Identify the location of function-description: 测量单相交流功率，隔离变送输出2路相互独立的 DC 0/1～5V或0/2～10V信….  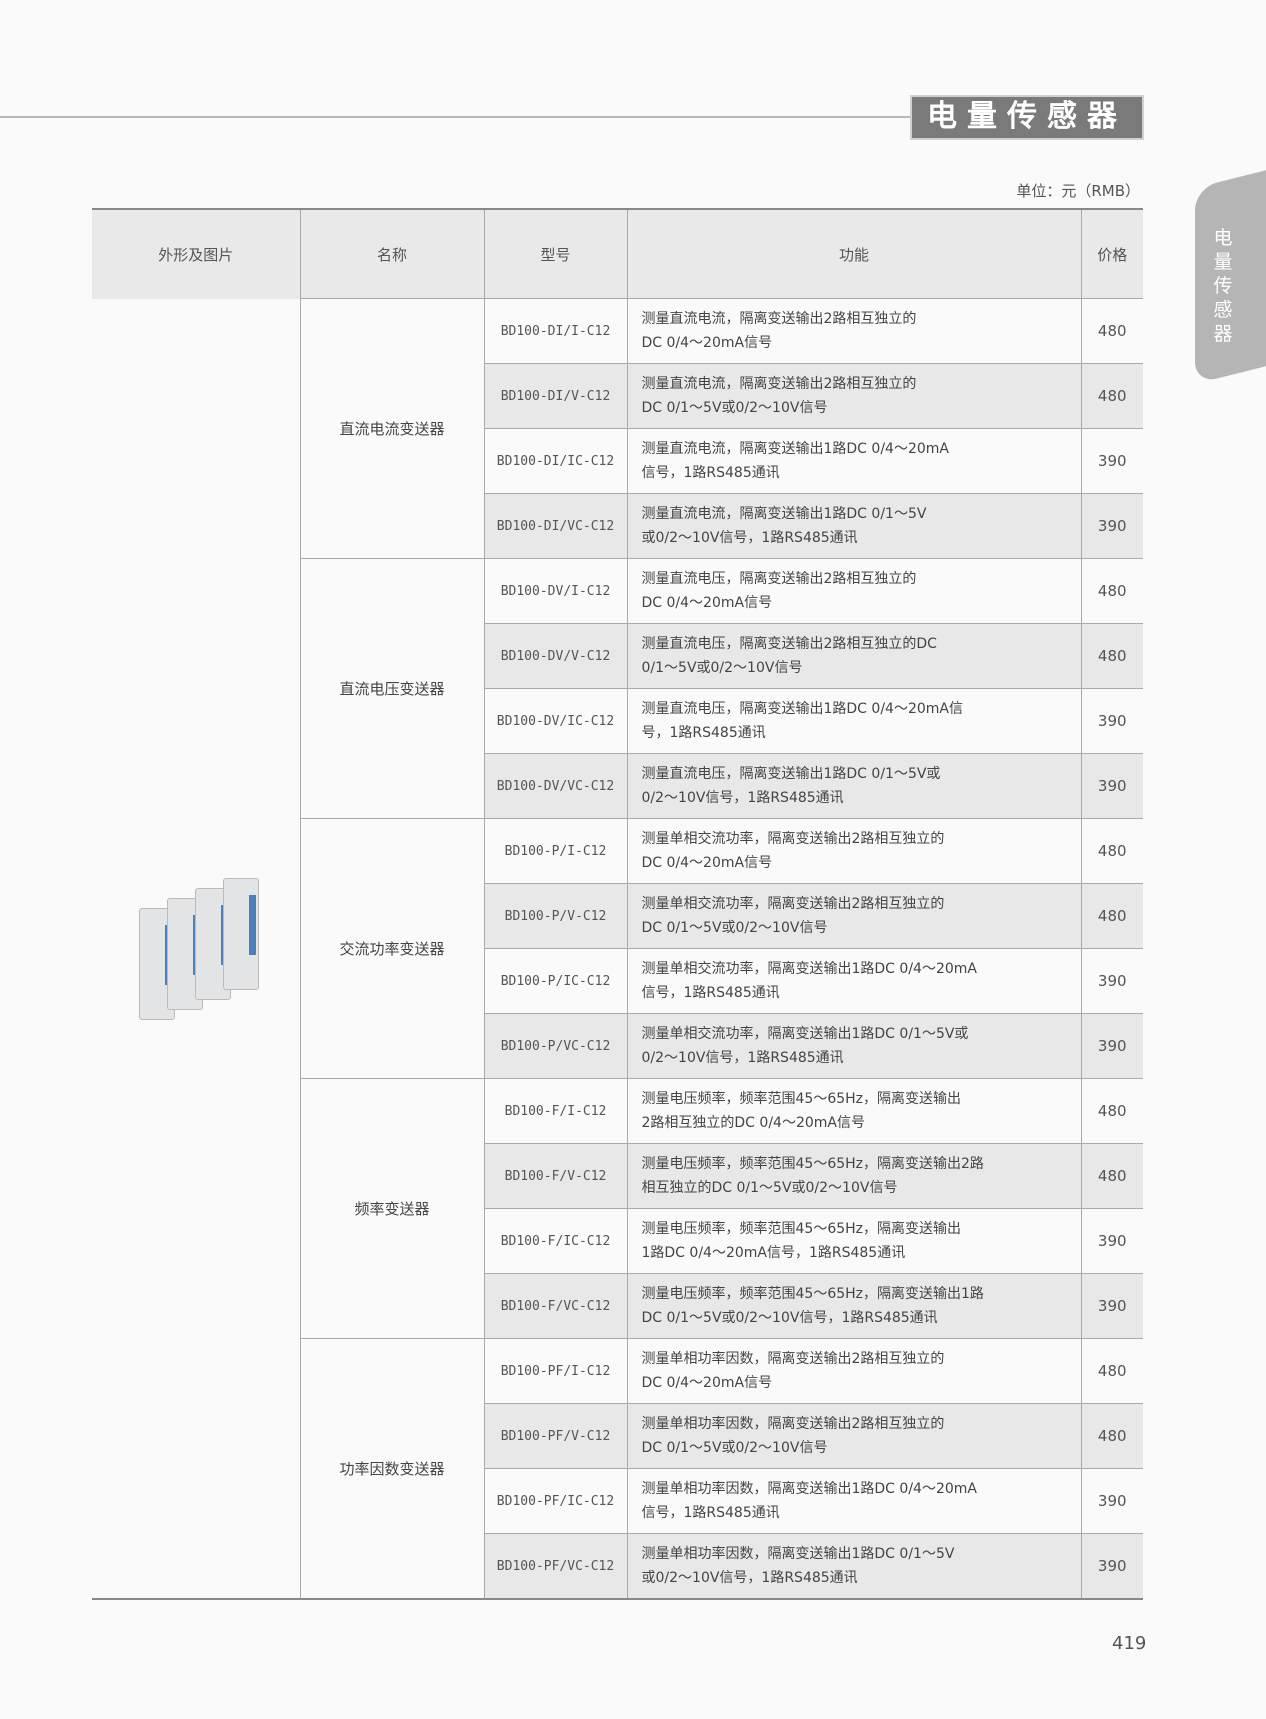
(853, 916).